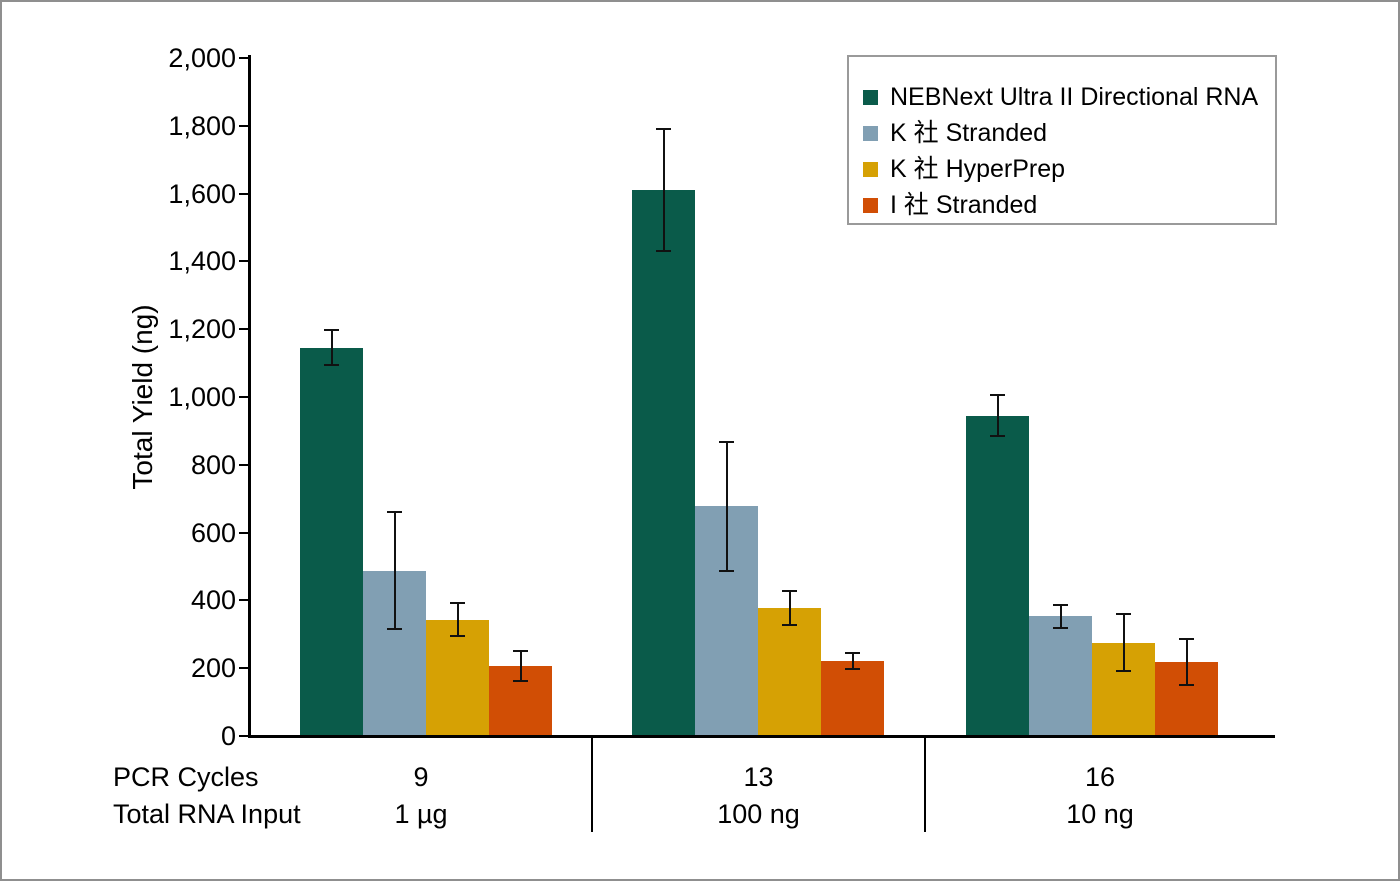  I want to click on y-tick-label: 400, so click(213, 600).